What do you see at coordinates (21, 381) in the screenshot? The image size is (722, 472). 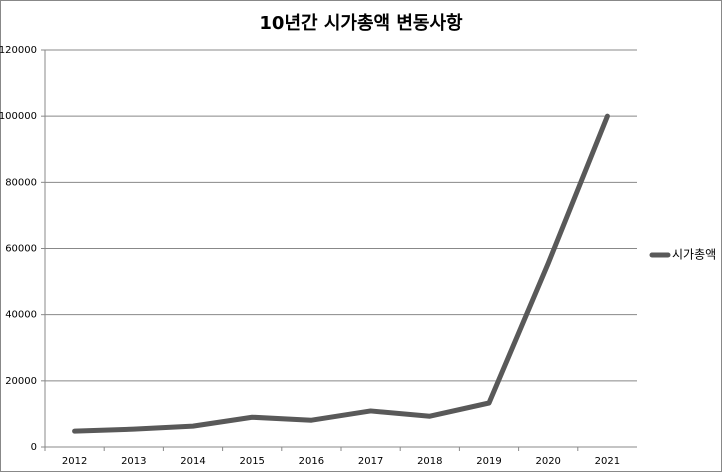 I see `y-tick-label: 20000` at bounding box center [21, 381].